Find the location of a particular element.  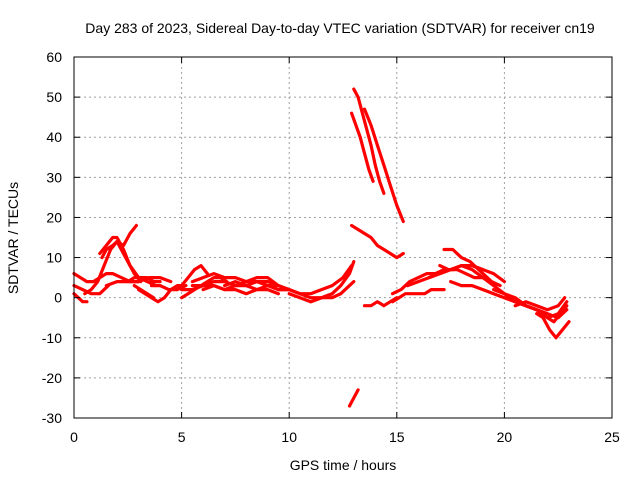

y-axis-label: SDTVAR / TECUs is located at coordinates (13, 238).